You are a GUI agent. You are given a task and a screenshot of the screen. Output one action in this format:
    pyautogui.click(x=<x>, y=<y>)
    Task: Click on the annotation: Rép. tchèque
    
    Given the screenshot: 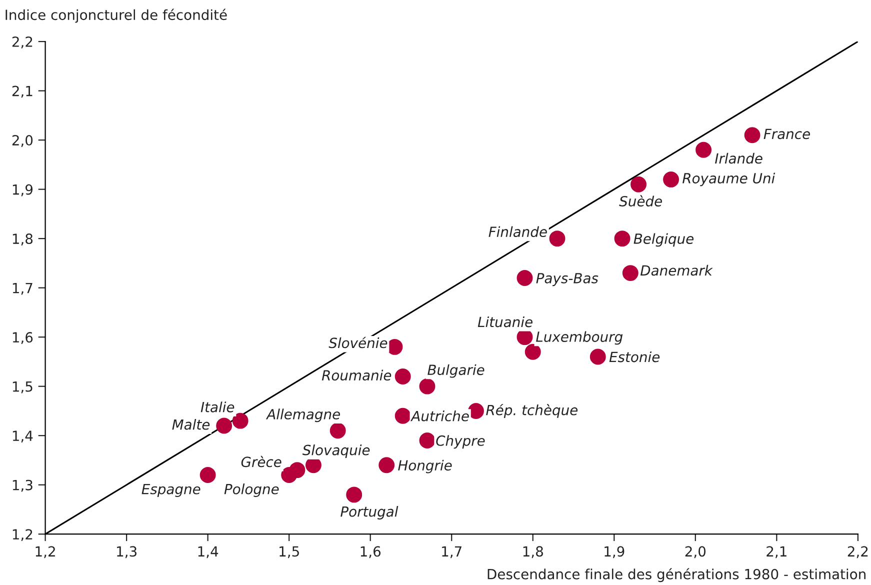 What is the action you would take?
    pyautogui.click(x=532, y=411)
    